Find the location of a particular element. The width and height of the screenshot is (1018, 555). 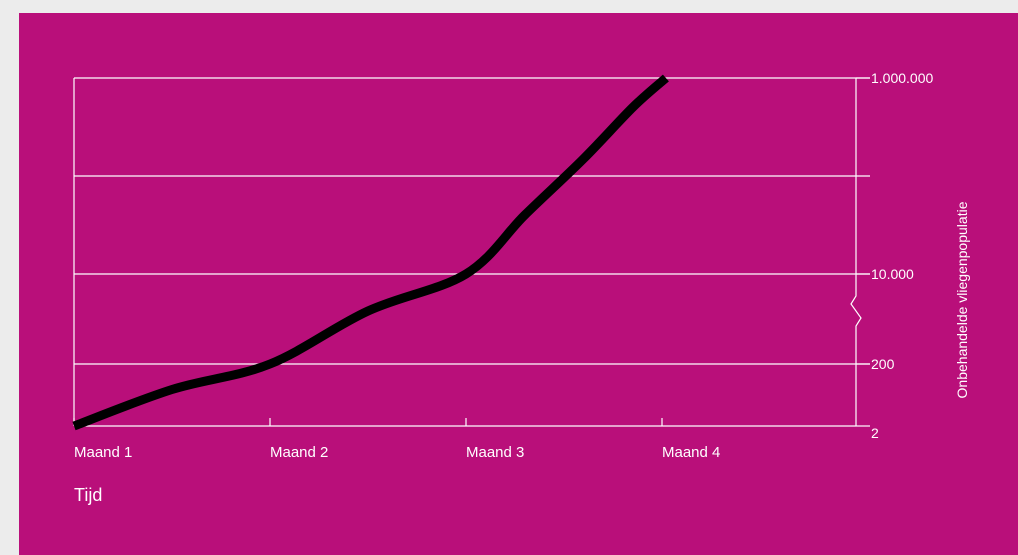

x-tick-label: Maand 4 is located at coordinates (691, 452).